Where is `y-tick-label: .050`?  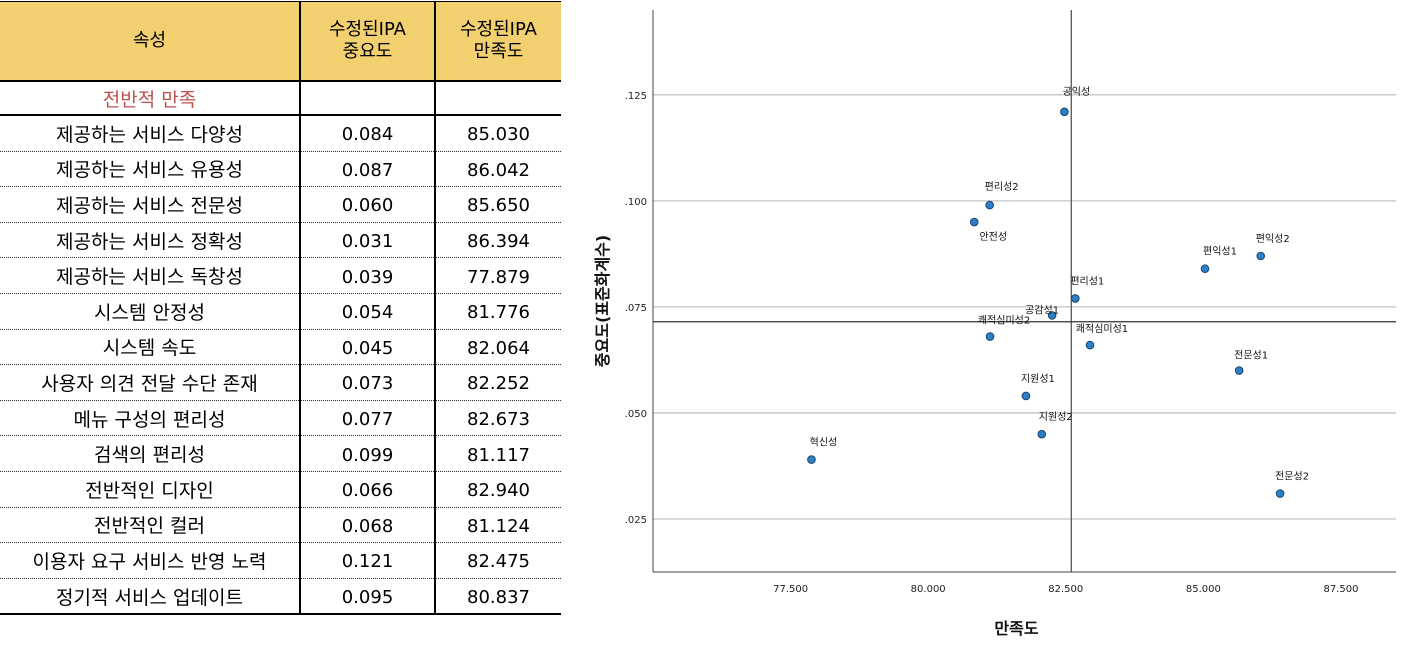
y-tick-label: .050 is located at coordinates (636, 414).